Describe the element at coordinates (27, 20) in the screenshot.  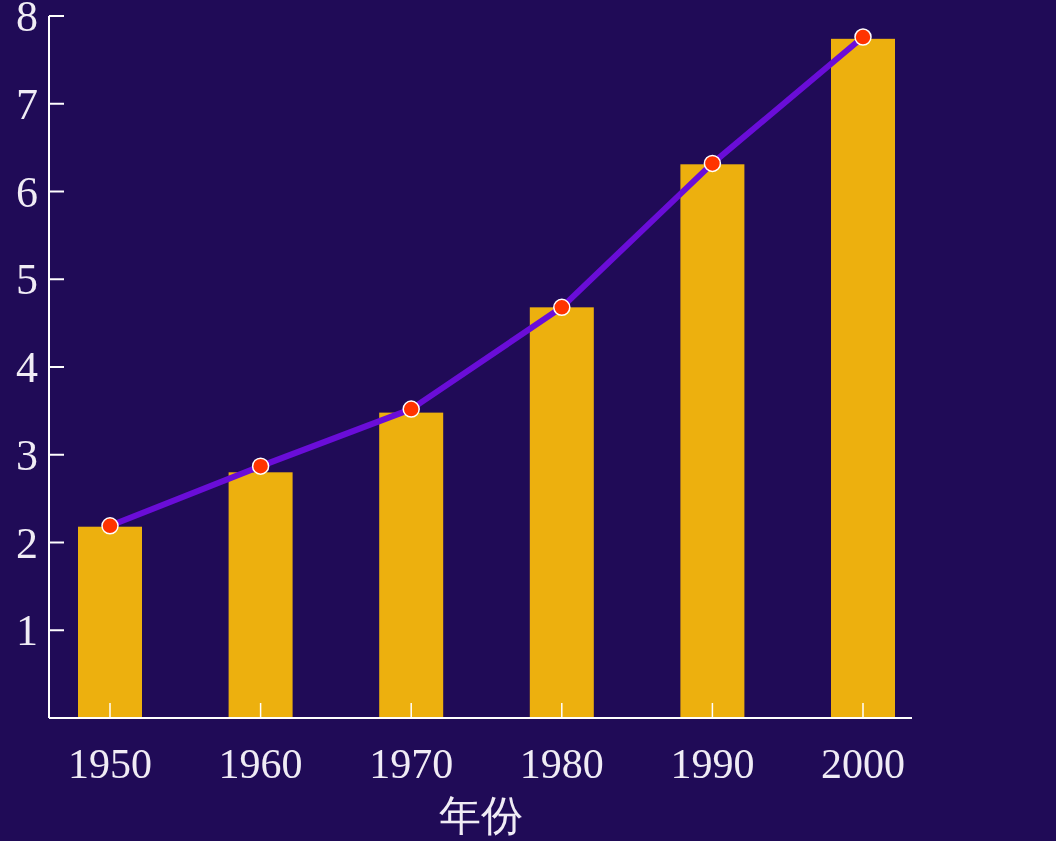
I see `y-tick-label: 8` at that location.